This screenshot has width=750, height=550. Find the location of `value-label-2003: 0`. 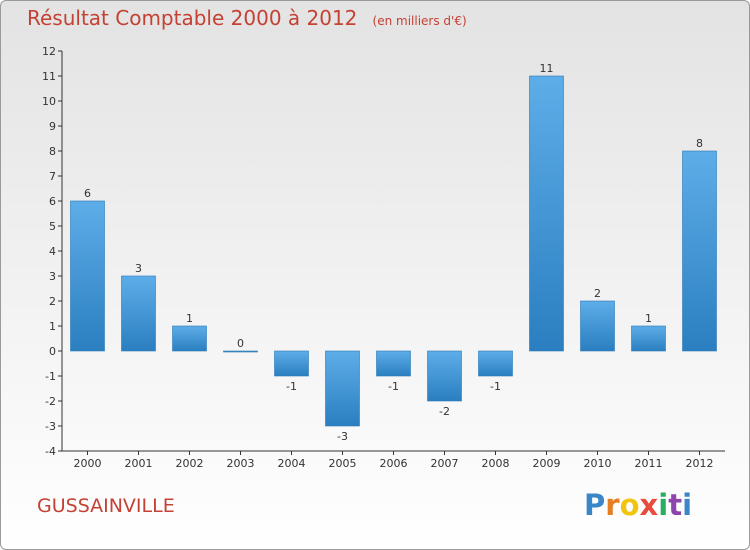

value-label-2003: 0 is located at coordinates (240, 343).